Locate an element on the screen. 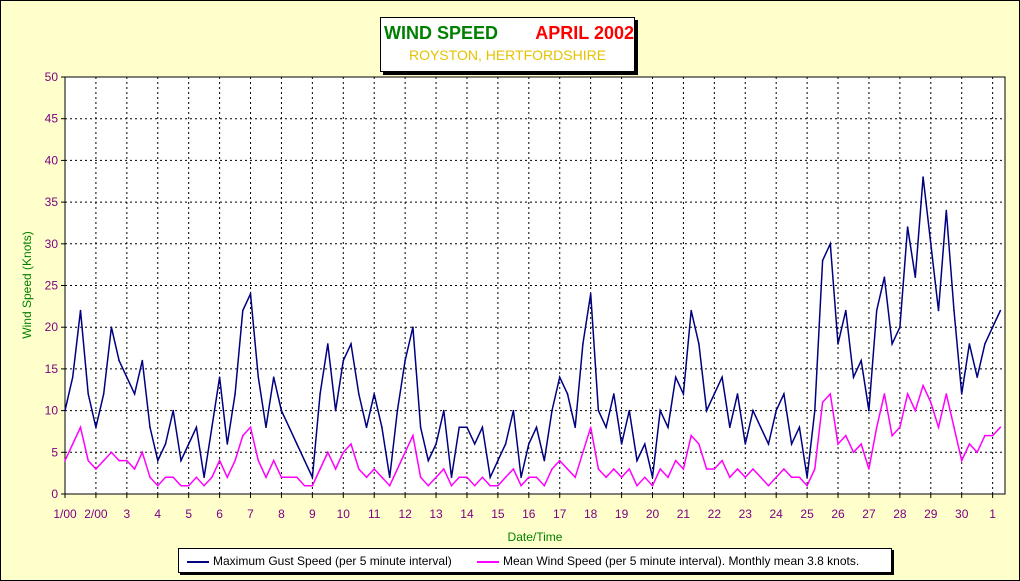 The width and height of the screenshot is (1020, 581). y-tick-label: 40 is located at coordinates (52, 160).